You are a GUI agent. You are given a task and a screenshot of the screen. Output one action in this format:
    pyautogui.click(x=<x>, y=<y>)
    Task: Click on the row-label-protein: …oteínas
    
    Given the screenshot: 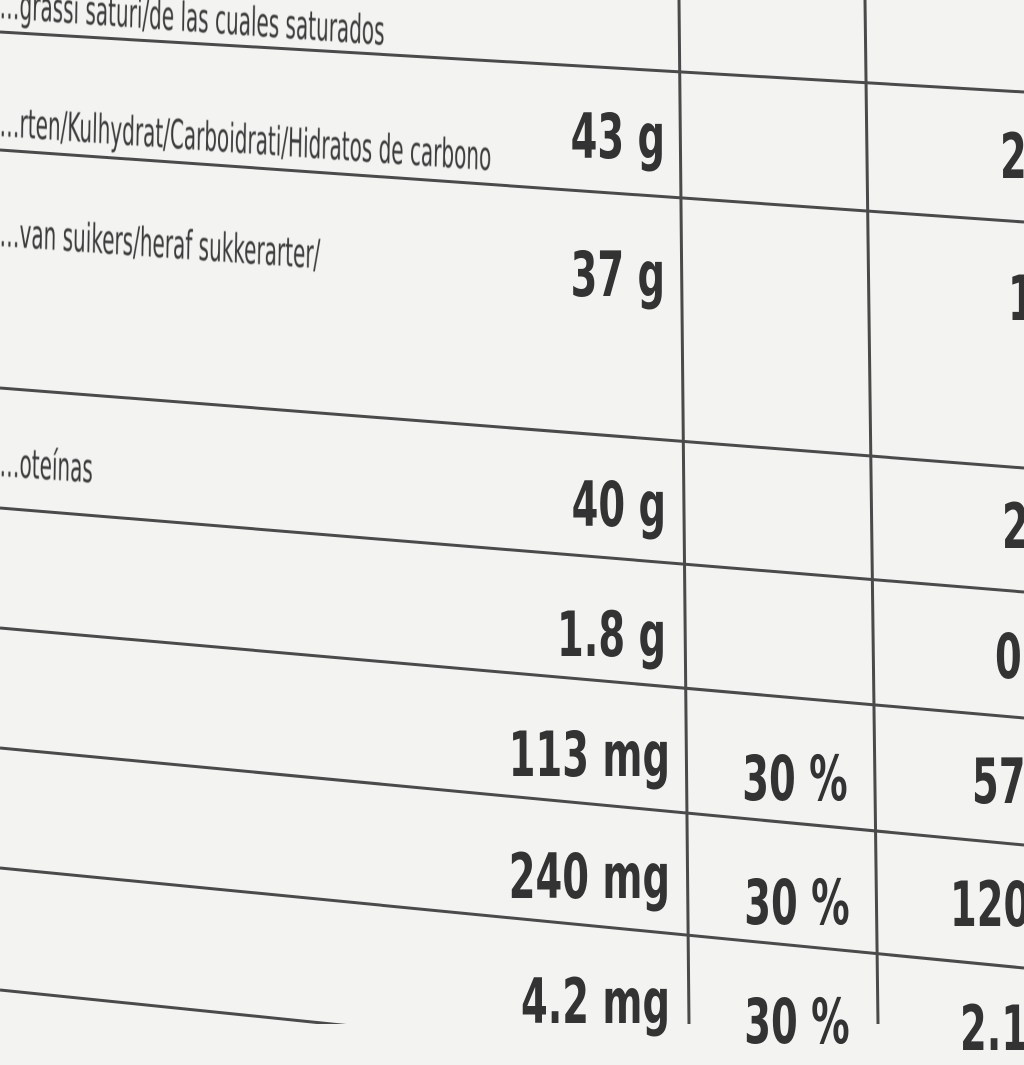 What is the action you would take?
    pyautogui.click(x=47, y=466)
    